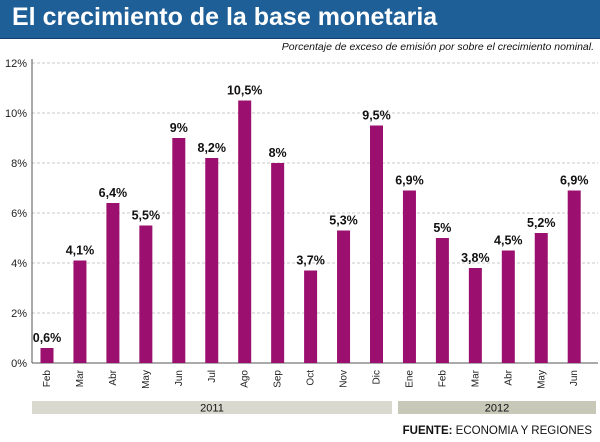 This screenshot has height=442, width=600. Describe the element at coordinates (19, 364) in the screenshot. I see `y-tick-label: 0%` at that location.